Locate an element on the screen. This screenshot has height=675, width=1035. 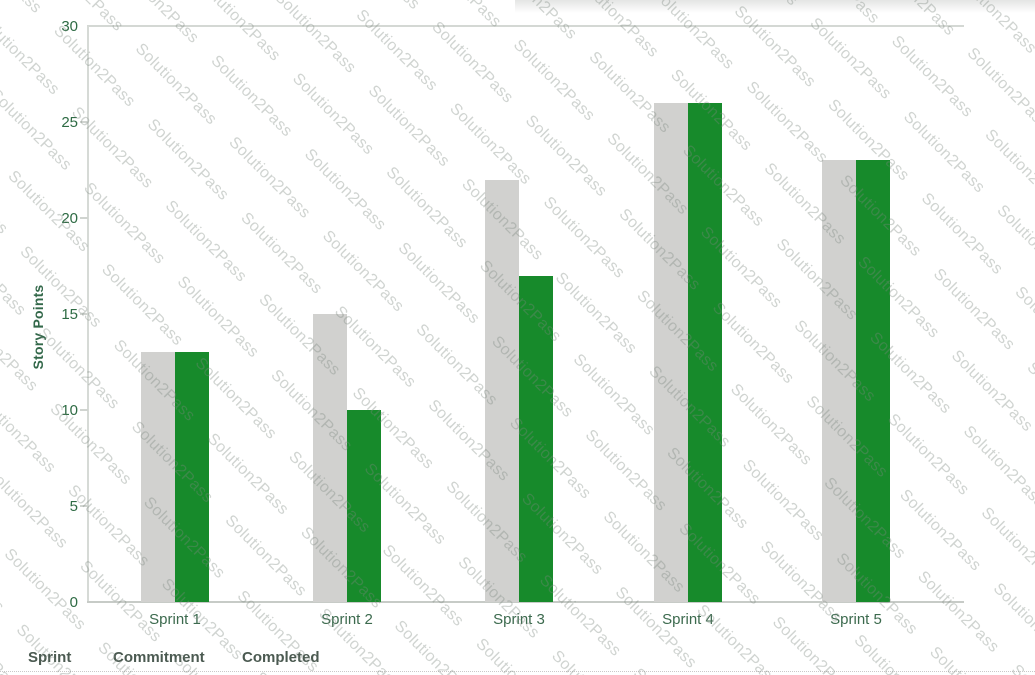
x-tick-label: Sprint 3 is located at coordinates (519, 619).